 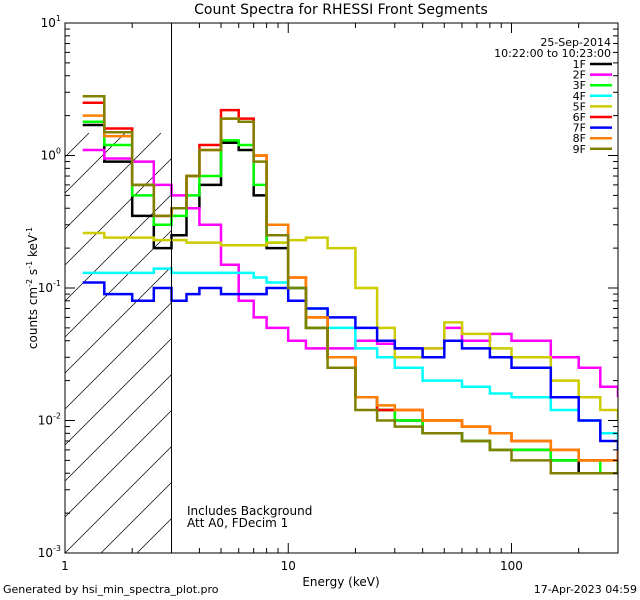 What do you see at coordinates (511, 566) in the screenshot?
I see `x-tick-label: 100` at bounding box center [511, 566].